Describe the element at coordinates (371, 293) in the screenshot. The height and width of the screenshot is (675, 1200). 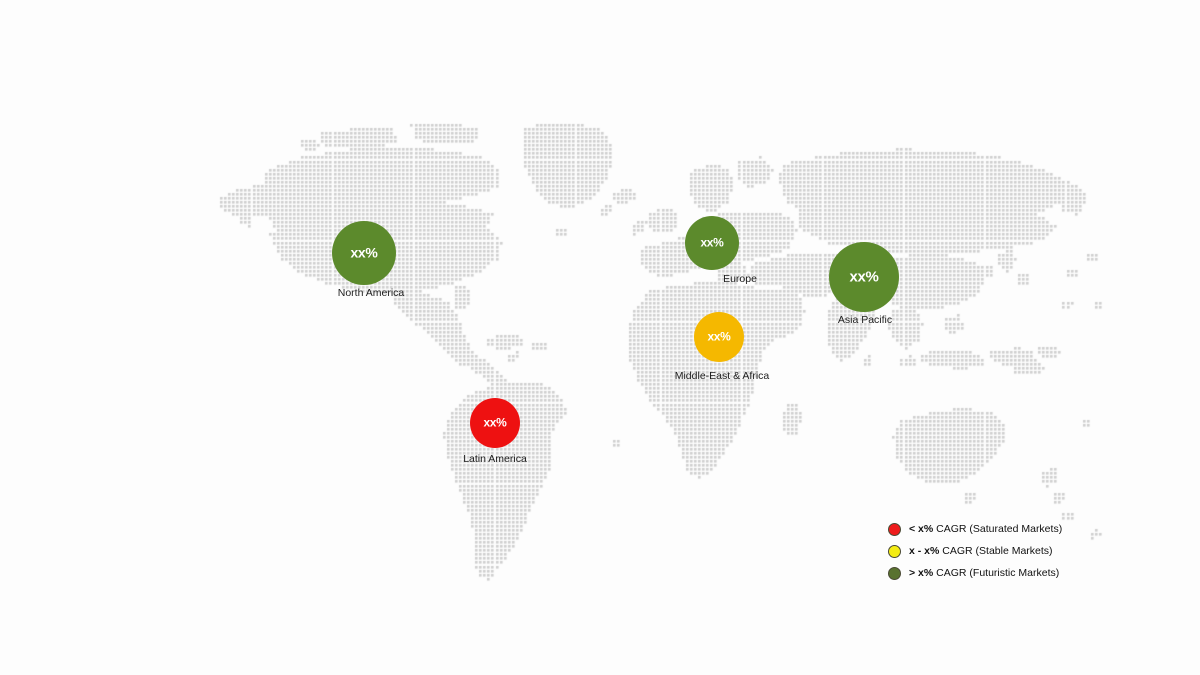
I see `label-north-america: North America` at that location.